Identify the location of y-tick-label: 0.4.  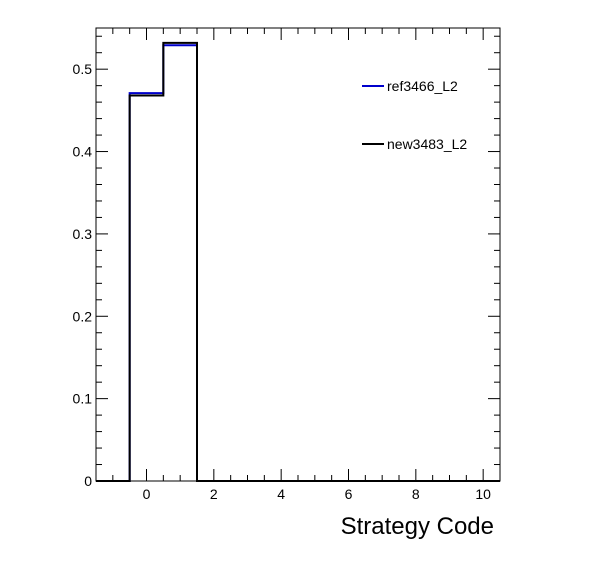
(83, 152).